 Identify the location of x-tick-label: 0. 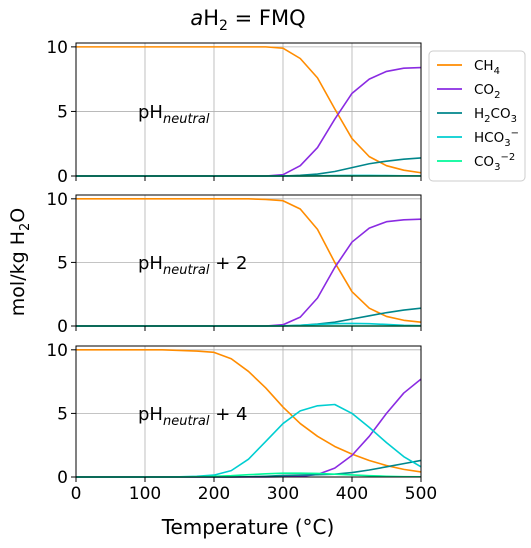
(76, 494).